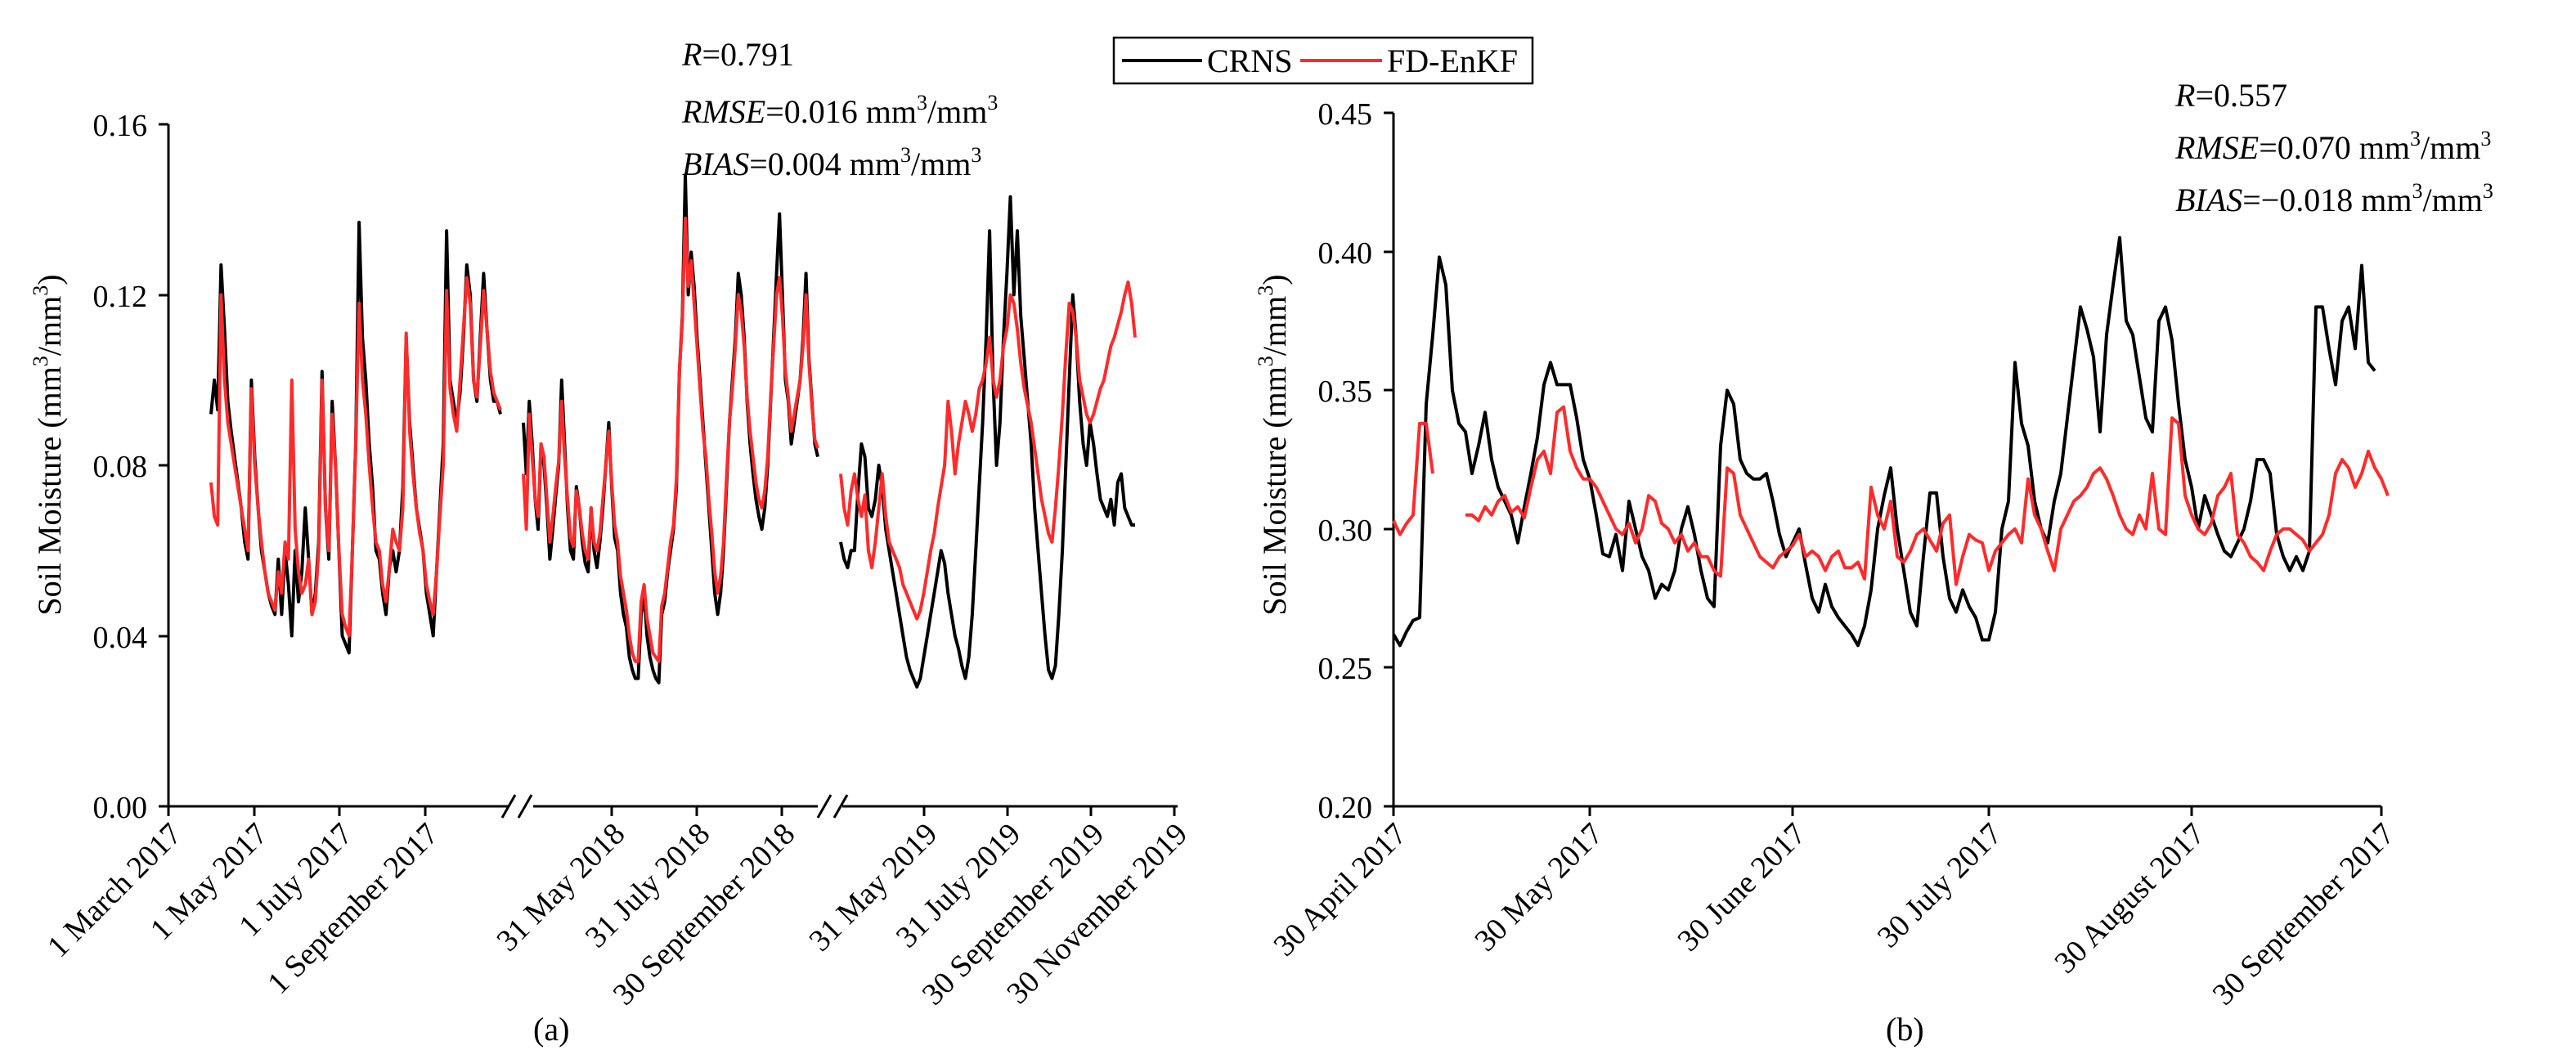 This screenshot has height=1050, width=2576. I want to click on panel-b-stat-rmse: RMSE=0.070 mm3/mm3, so click(2332, 147).